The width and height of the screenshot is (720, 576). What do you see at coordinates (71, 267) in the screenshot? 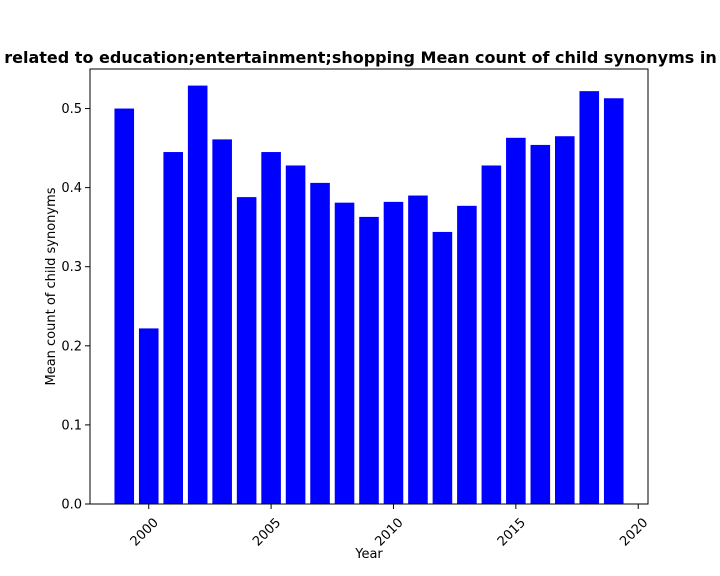
I see `y-tick-label: 0.3` at bounding box center [71, 267].